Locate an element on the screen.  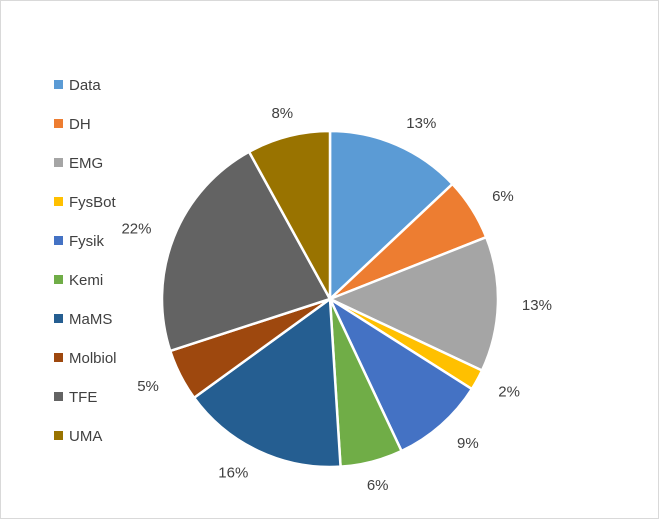
legend-label-fysik: Fysik is located at coordinates (86, 241).